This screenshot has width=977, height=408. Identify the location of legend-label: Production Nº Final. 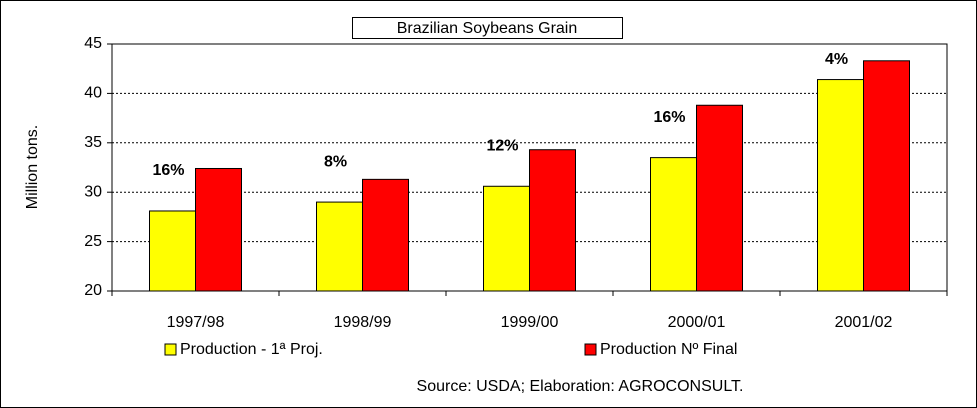
(668, 349).